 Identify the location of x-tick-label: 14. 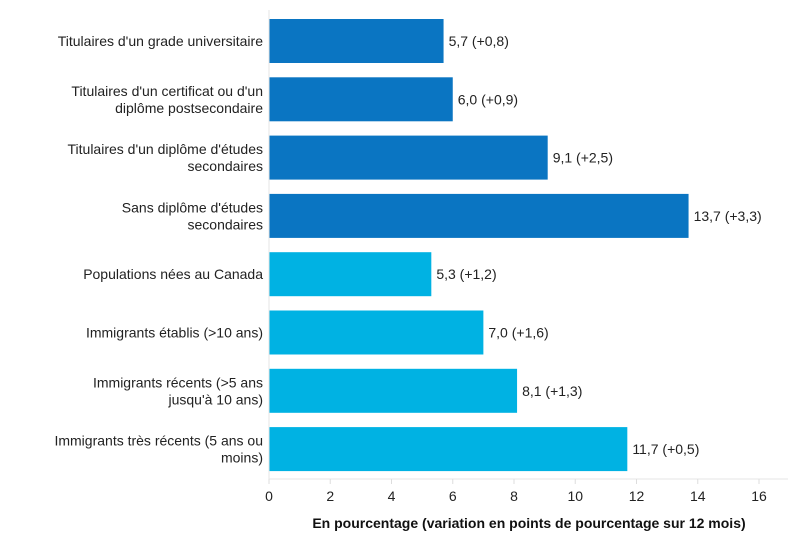
(698, 496).